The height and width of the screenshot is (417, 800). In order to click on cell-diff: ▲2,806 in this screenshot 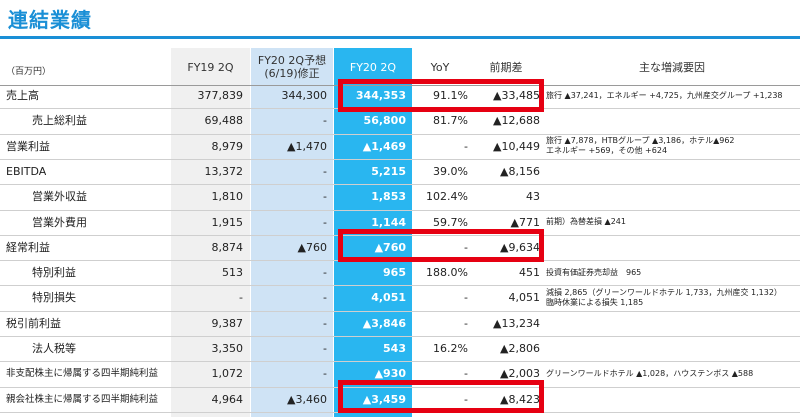, I will do `click(520, 348)`.